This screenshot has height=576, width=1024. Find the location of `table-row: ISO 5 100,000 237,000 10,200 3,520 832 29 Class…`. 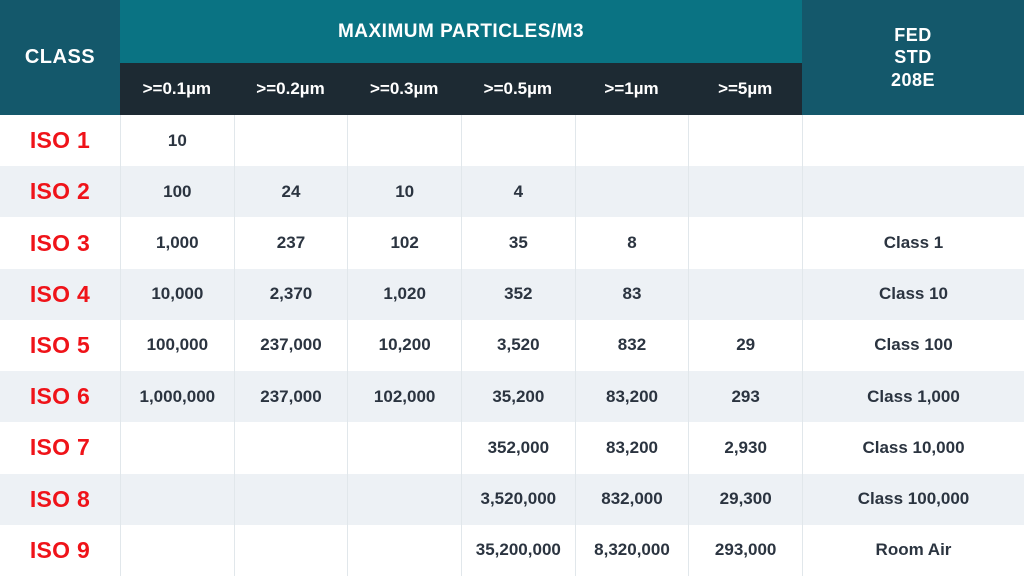

table-row: ISO 5 100,000 237,000 10,200 3,520 832 29 Class… is located at coordinates (512, 345).